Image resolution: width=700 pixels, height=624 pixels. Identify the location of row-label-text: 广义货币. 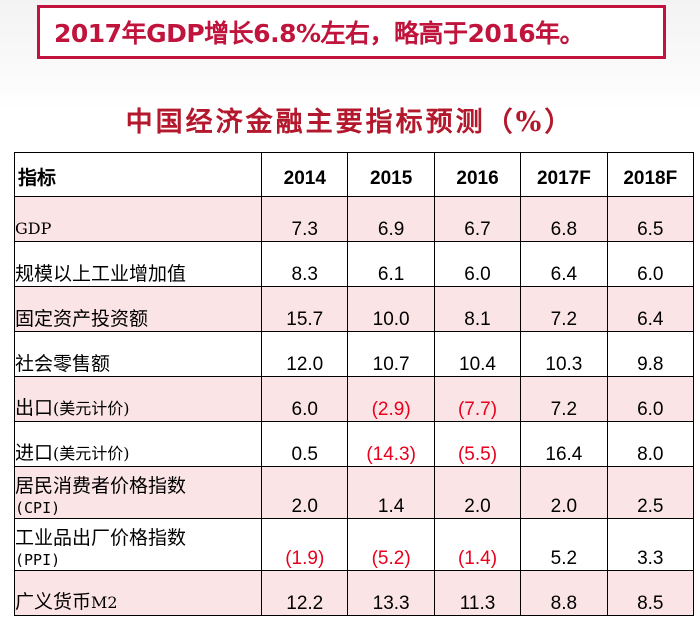
(53, 602).